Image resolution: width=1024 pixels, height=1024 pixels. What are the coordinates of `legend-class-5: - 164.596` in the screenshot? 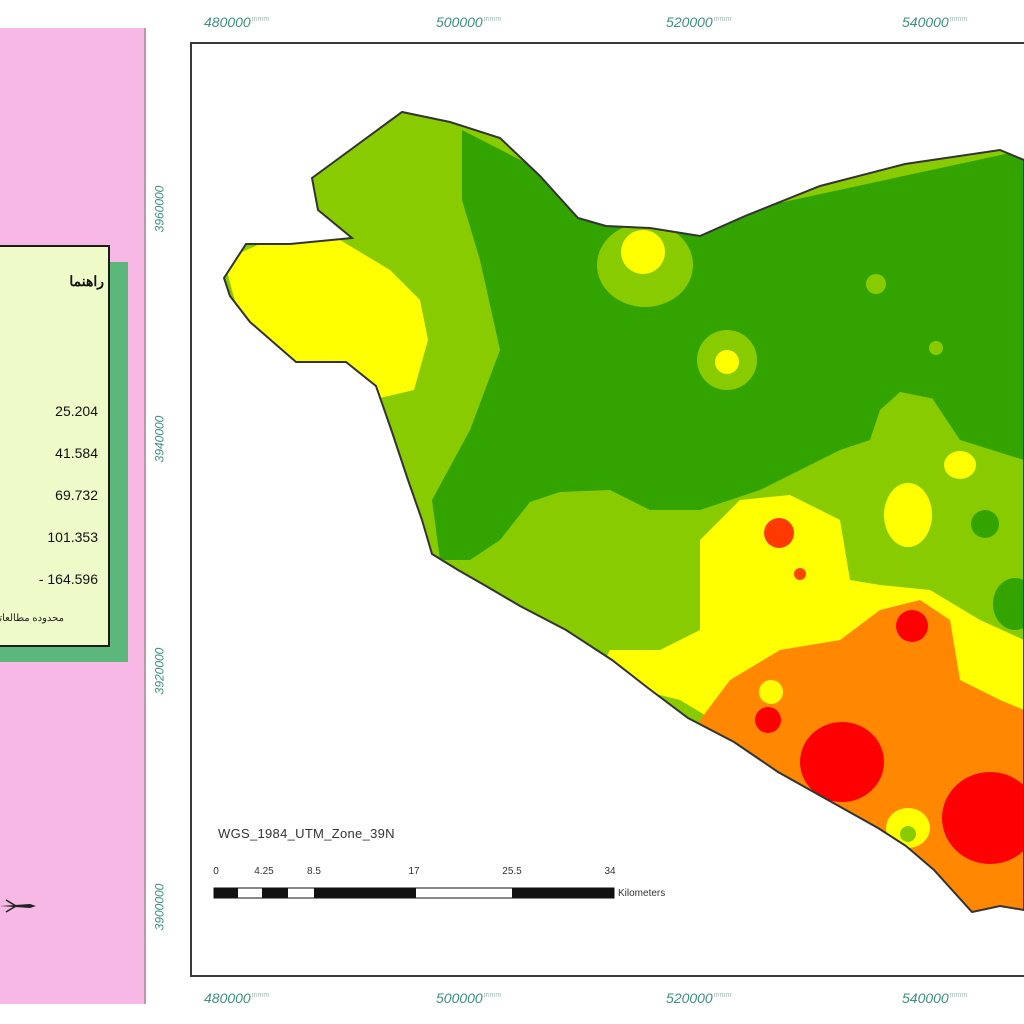 It's located at (68, 579).